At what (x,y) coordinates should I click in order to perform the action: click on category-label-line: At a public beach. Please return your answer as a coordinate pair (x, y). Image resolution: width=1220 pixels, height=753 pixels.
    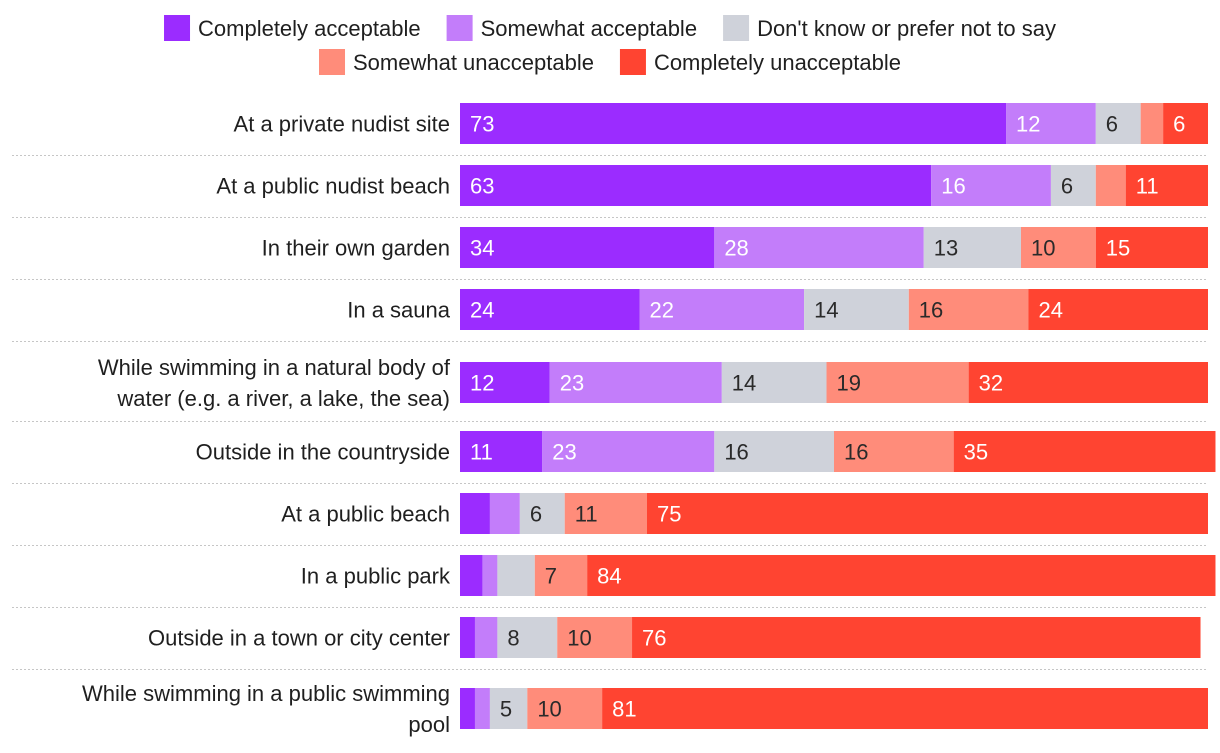
    Looking at the image, I should click on (365, 514).